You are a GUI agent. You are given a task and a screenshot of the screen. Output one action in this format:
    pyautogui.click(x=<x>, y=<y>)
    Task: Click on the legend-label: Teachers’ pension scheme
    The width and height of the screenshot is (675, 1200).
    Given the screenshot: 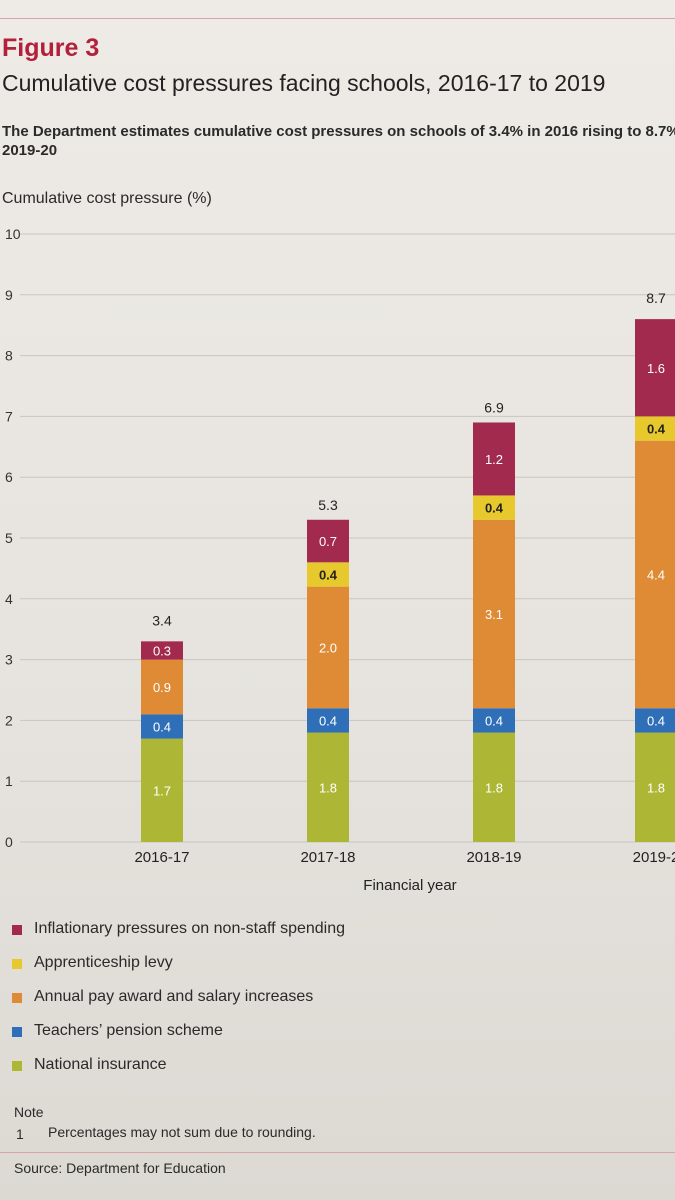 What is the action you would take?
    pyautogui.click(x=128, y=1030)
    